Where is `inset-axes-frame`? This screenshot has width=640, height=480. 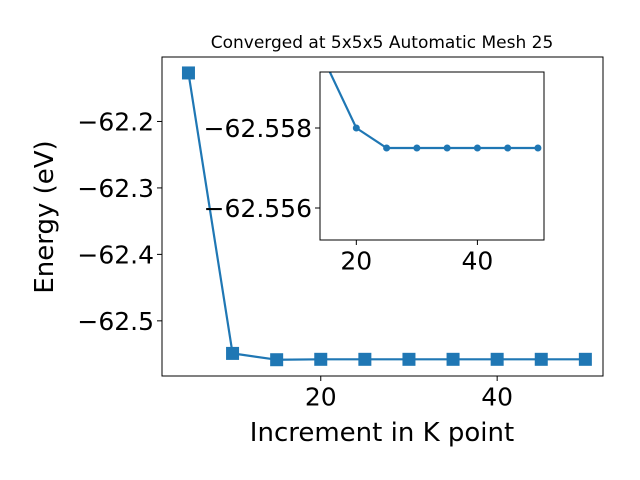 inset-axes-frame is located at coordinates (432, 156).